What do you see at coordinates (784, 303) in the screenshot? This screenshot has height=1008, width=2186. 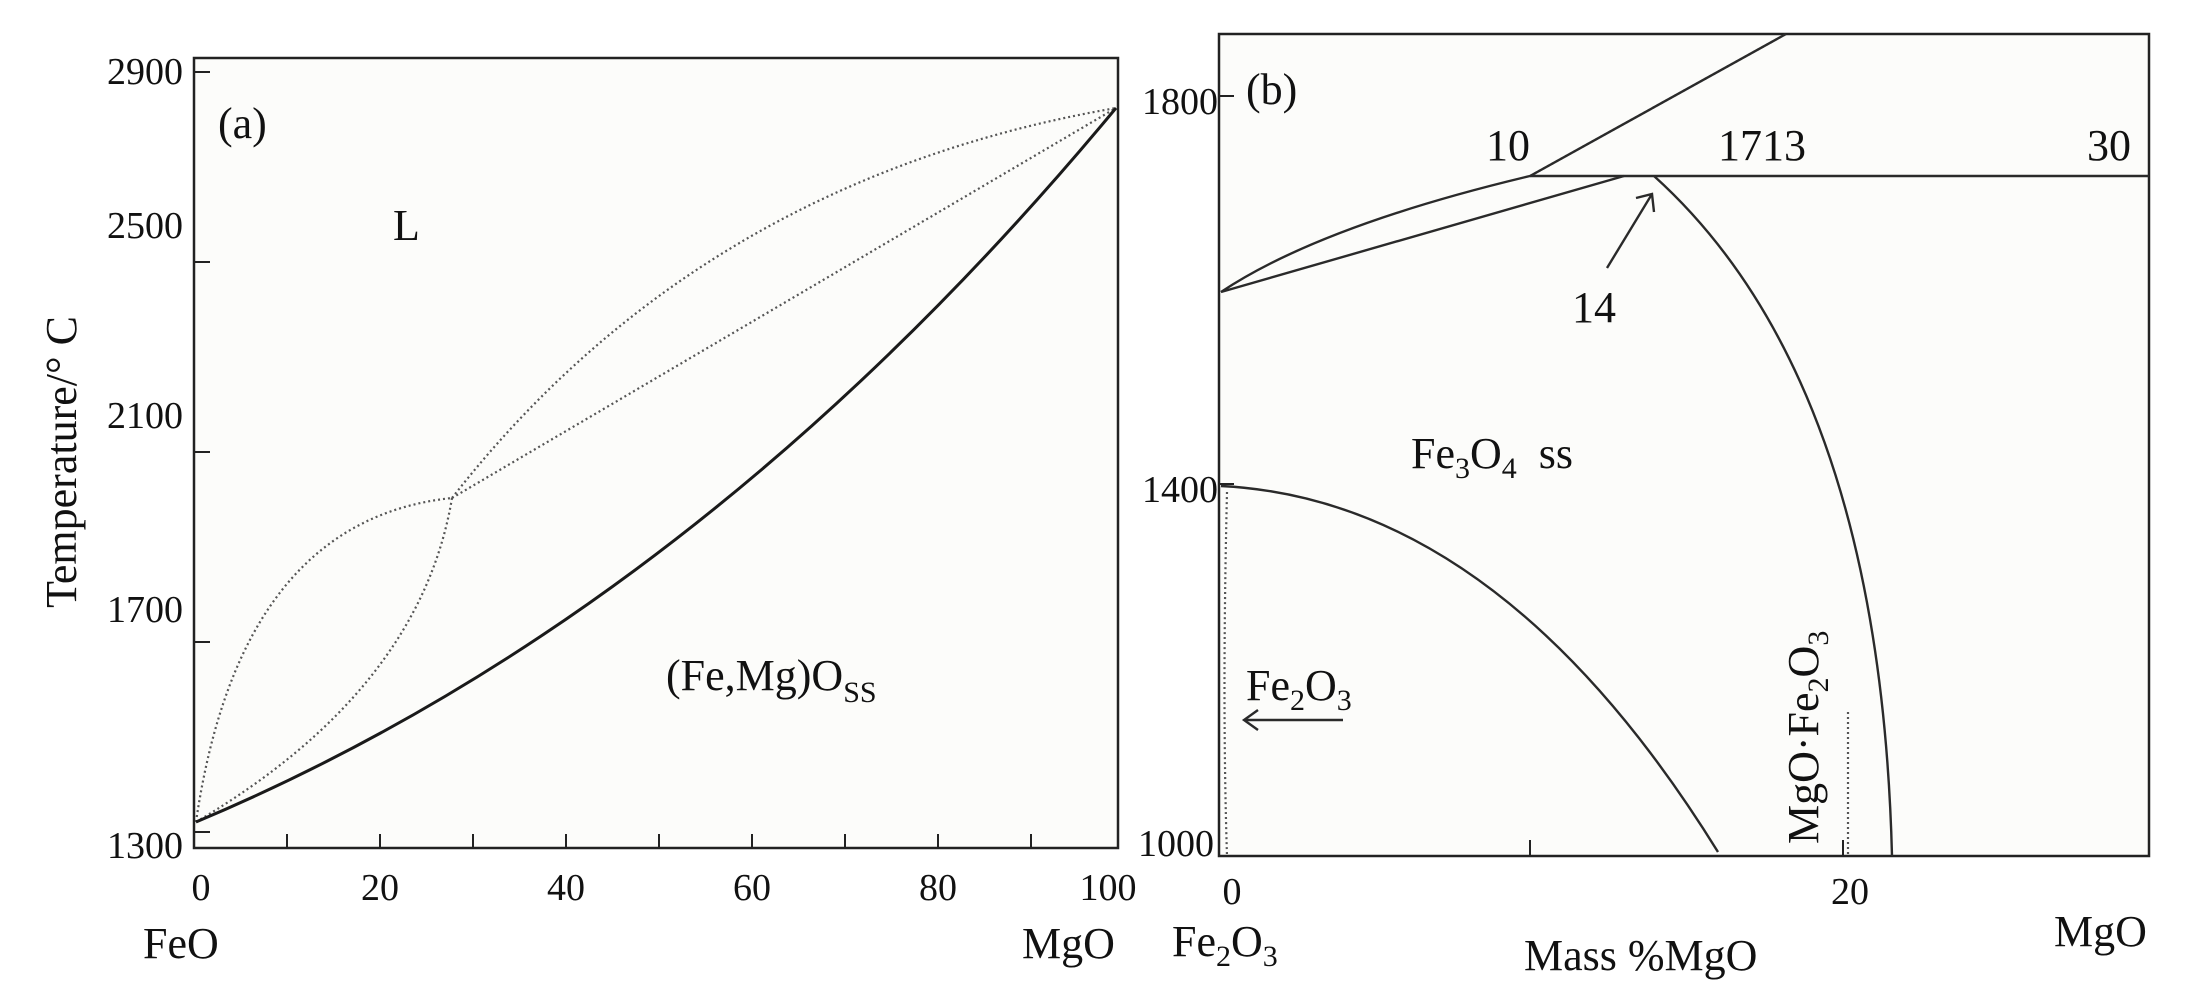 I see `panel-a-straight-dotted-line` at bounding box center [784, 303].